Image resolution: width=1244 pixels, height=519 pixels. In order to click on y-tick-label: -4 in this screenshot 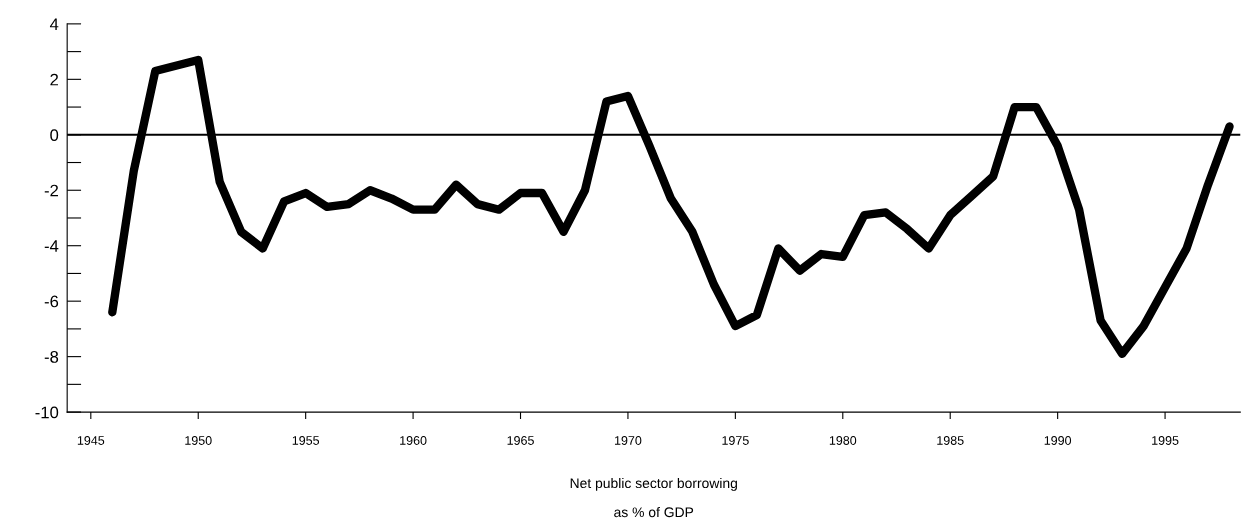, I will do `click(51, 246)`.